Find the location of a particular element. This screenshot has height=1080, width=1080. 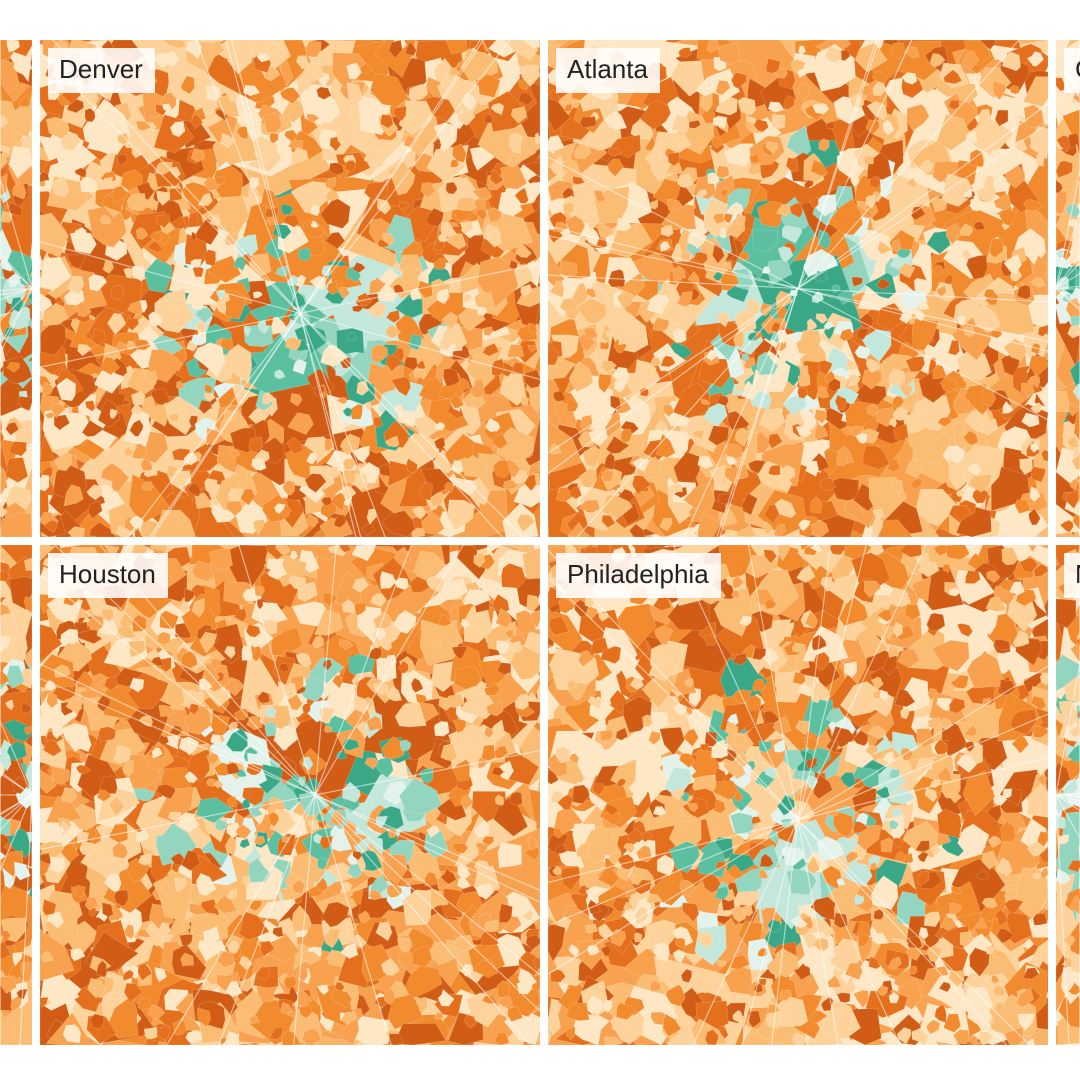

highway-line is located at coordinates (1068, 250).